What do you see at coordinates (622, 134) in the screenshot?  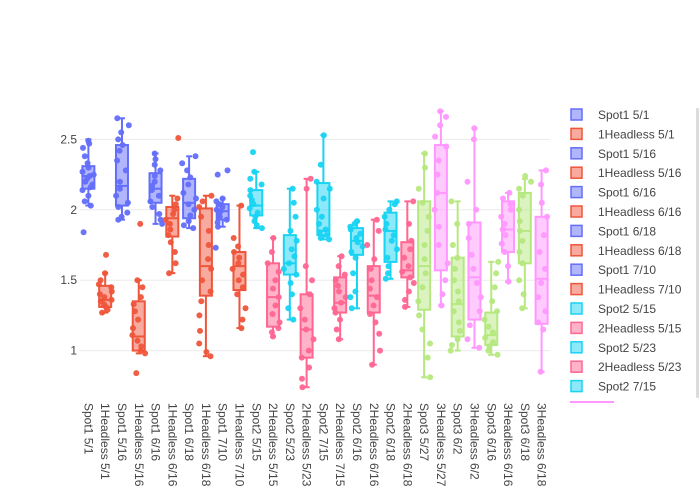 I see `legend-item: 1Headless 5/1` at bounding box center [622, 134].